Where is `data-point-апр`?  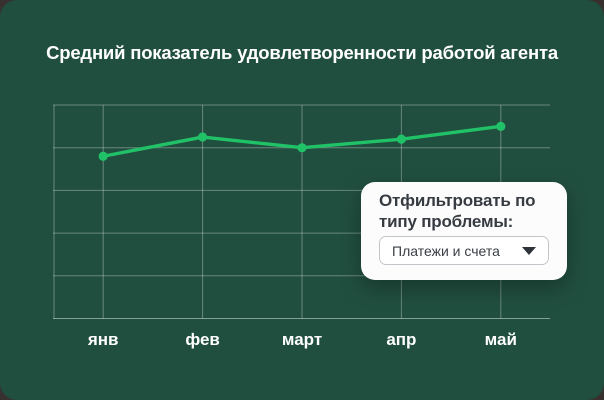
data-point-апр is located at coordinates (401, 139).